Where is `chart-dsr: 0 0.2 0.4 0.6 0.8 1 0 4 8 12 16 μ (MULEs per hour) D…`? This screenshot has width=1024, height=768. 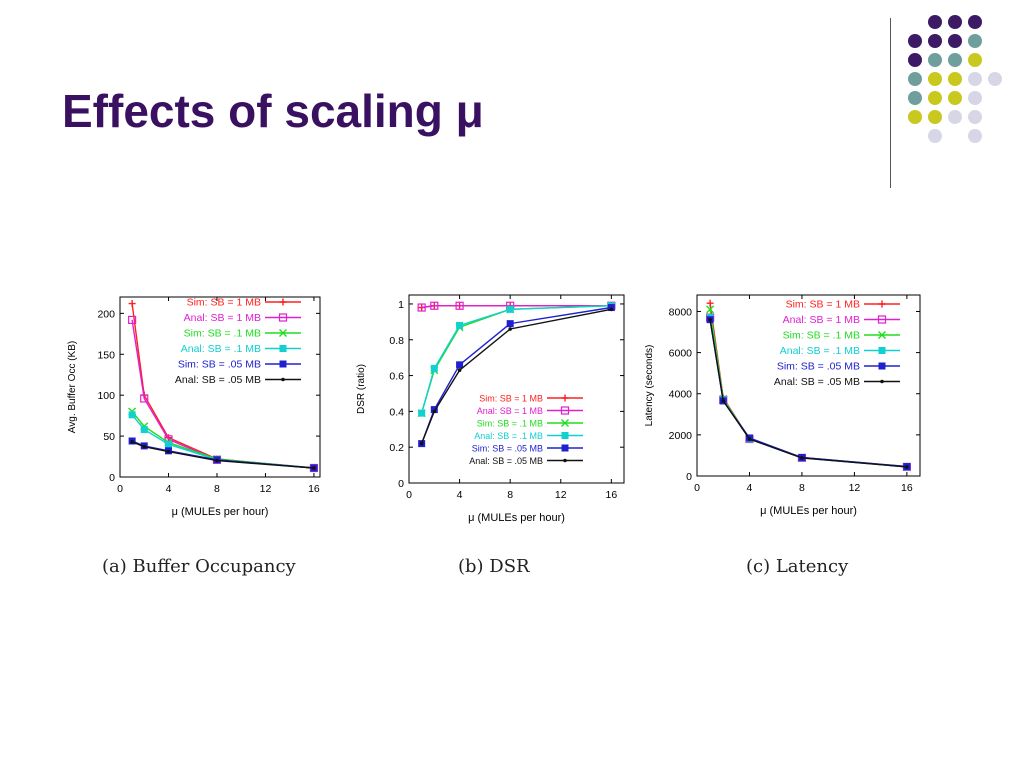
chart-dsr: 0 0.2 0.4 0.6 0.8 1 0 4 8 12 16 μ (MULEs per hour) D… is located at coordinates (490, 409).